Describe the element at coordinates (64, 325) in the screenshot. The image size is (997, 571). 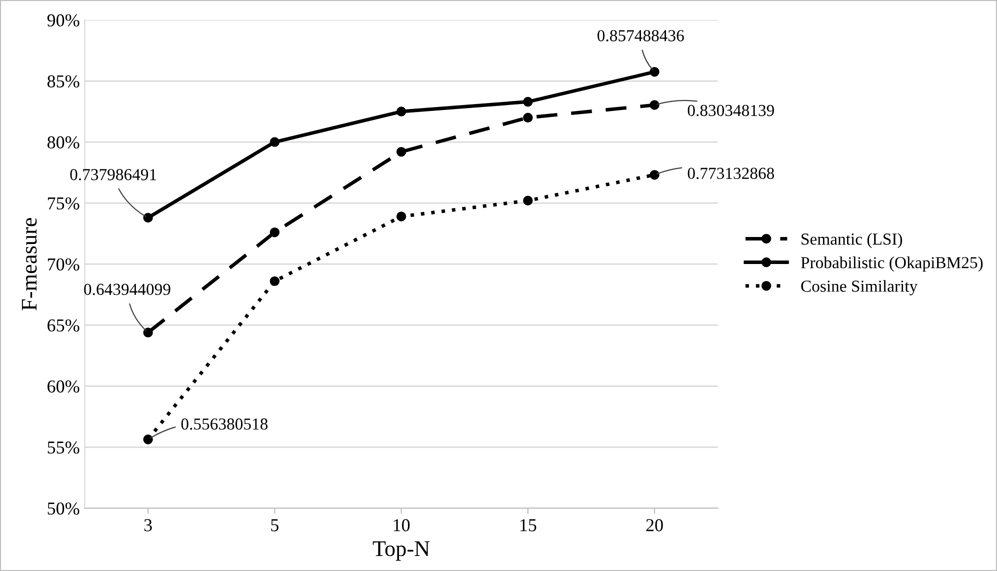
I see `y-tick-label: 65%` at that location.